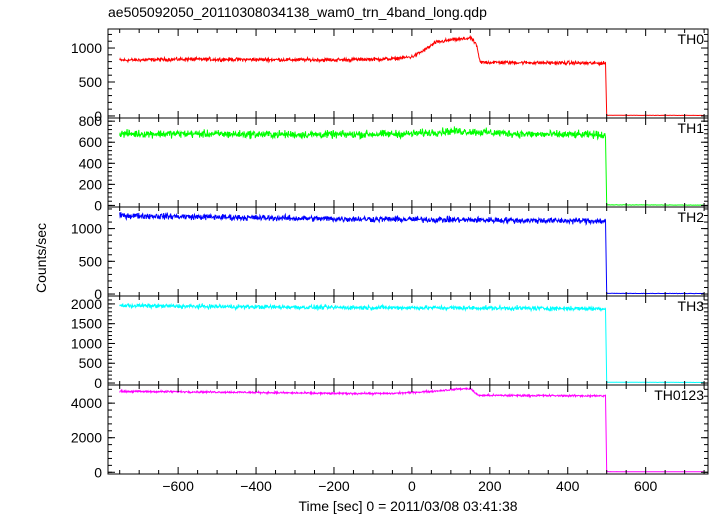 Image resolution: width=717 pixels, height=516 pixels. What do you see at coordinates (41, 258) in the screenshot?
I see `y-axis-label: Counts/sec` at bounding box center [41, 258].